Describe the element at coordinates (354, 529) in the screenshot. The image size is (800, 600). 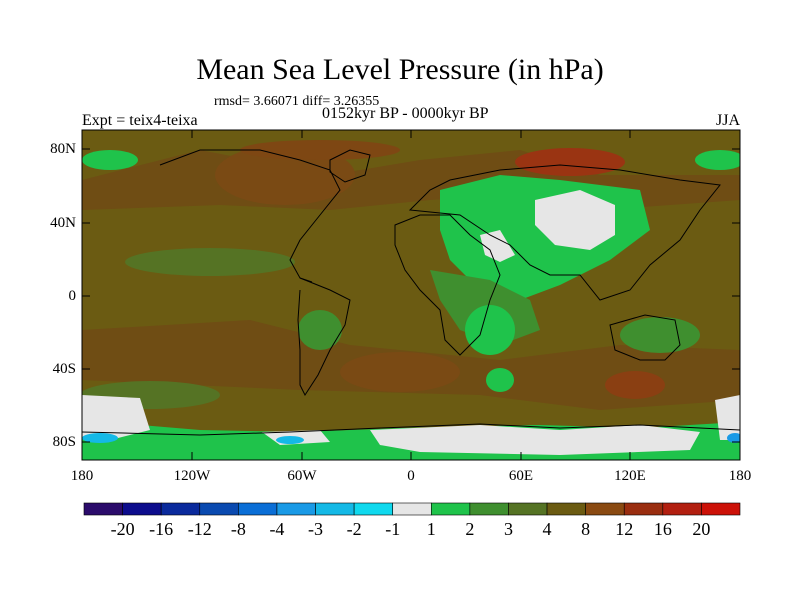
I see `colorbar-label: -2` at that location.